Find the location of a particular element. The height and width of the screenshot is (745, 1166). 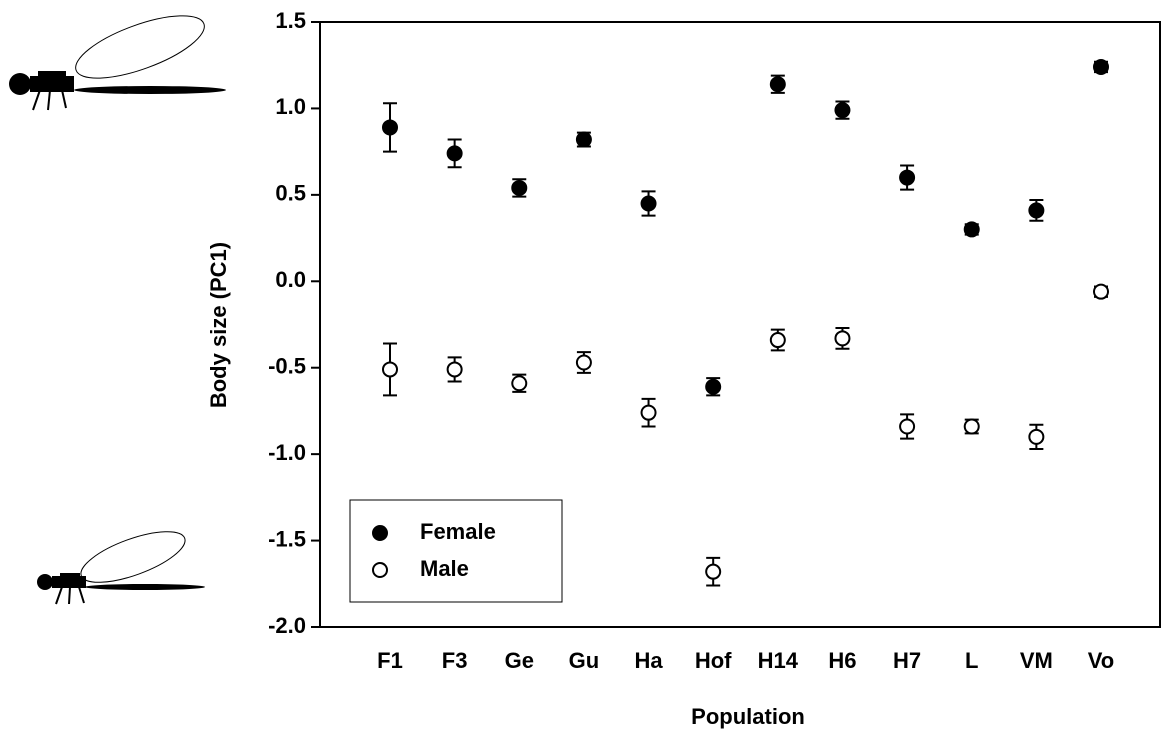

x-tick-label: Ha is located at coordinates (648, 660).